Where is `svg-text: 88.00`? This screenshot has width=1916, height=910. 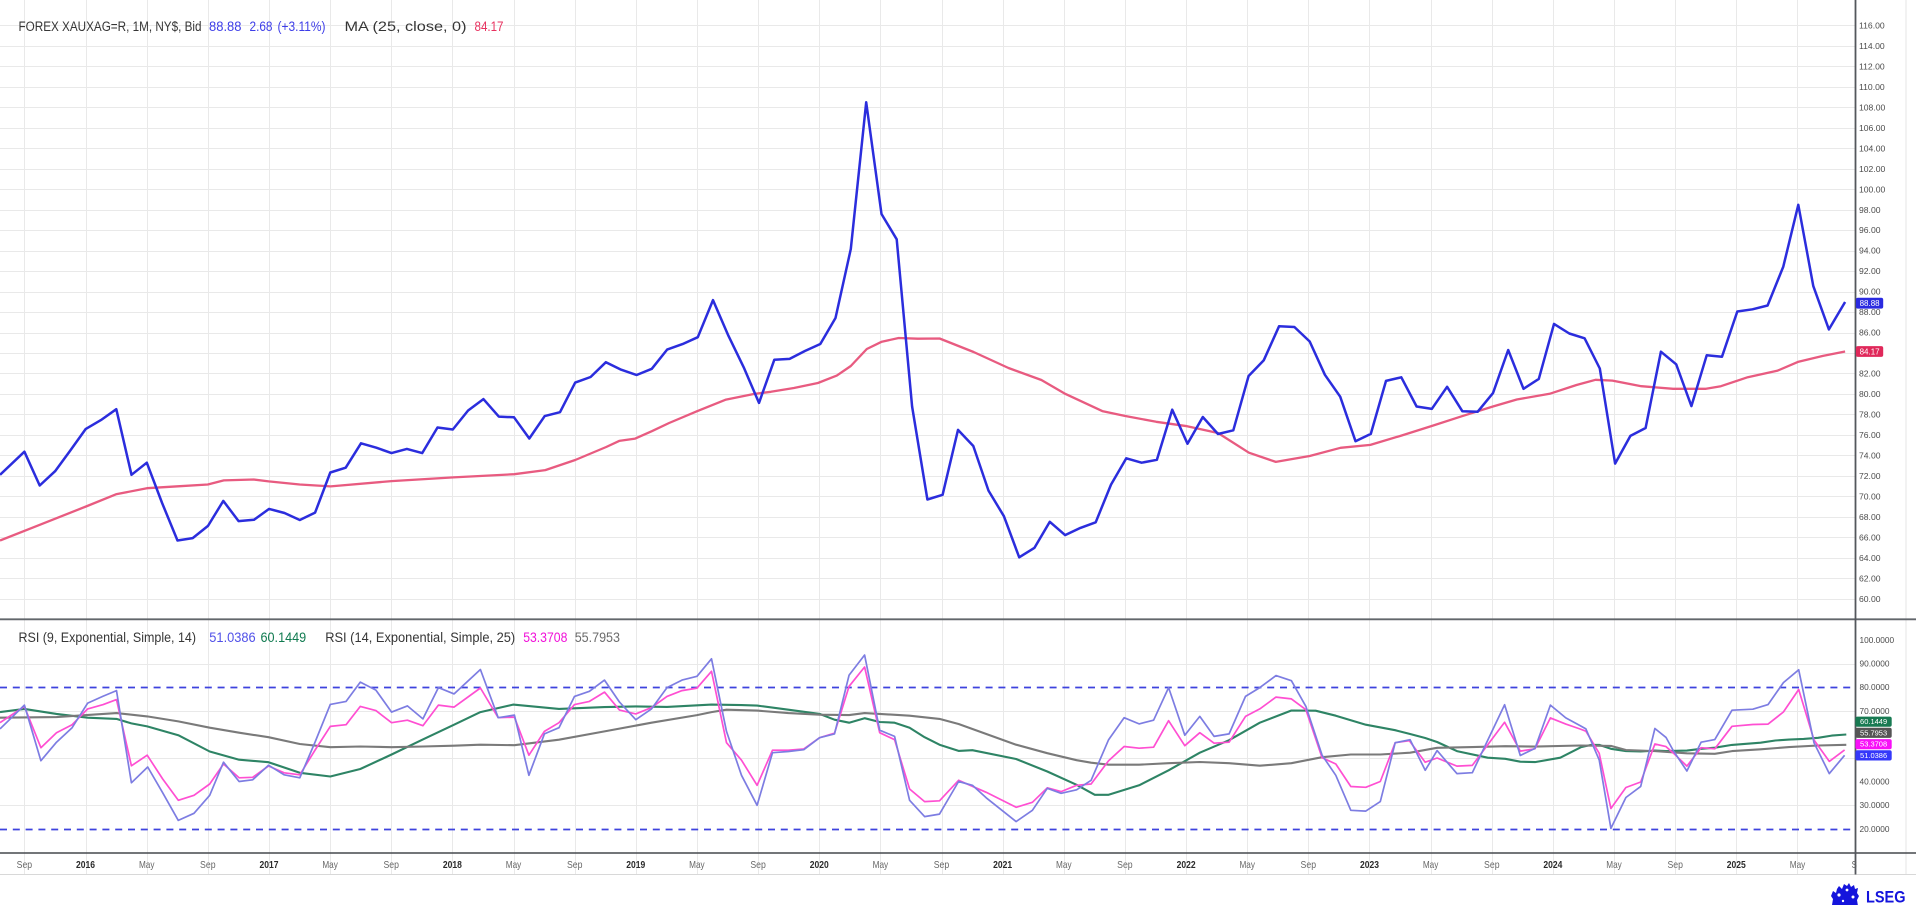 svg-text: 88.00 is located at coordinates (1870, 312).